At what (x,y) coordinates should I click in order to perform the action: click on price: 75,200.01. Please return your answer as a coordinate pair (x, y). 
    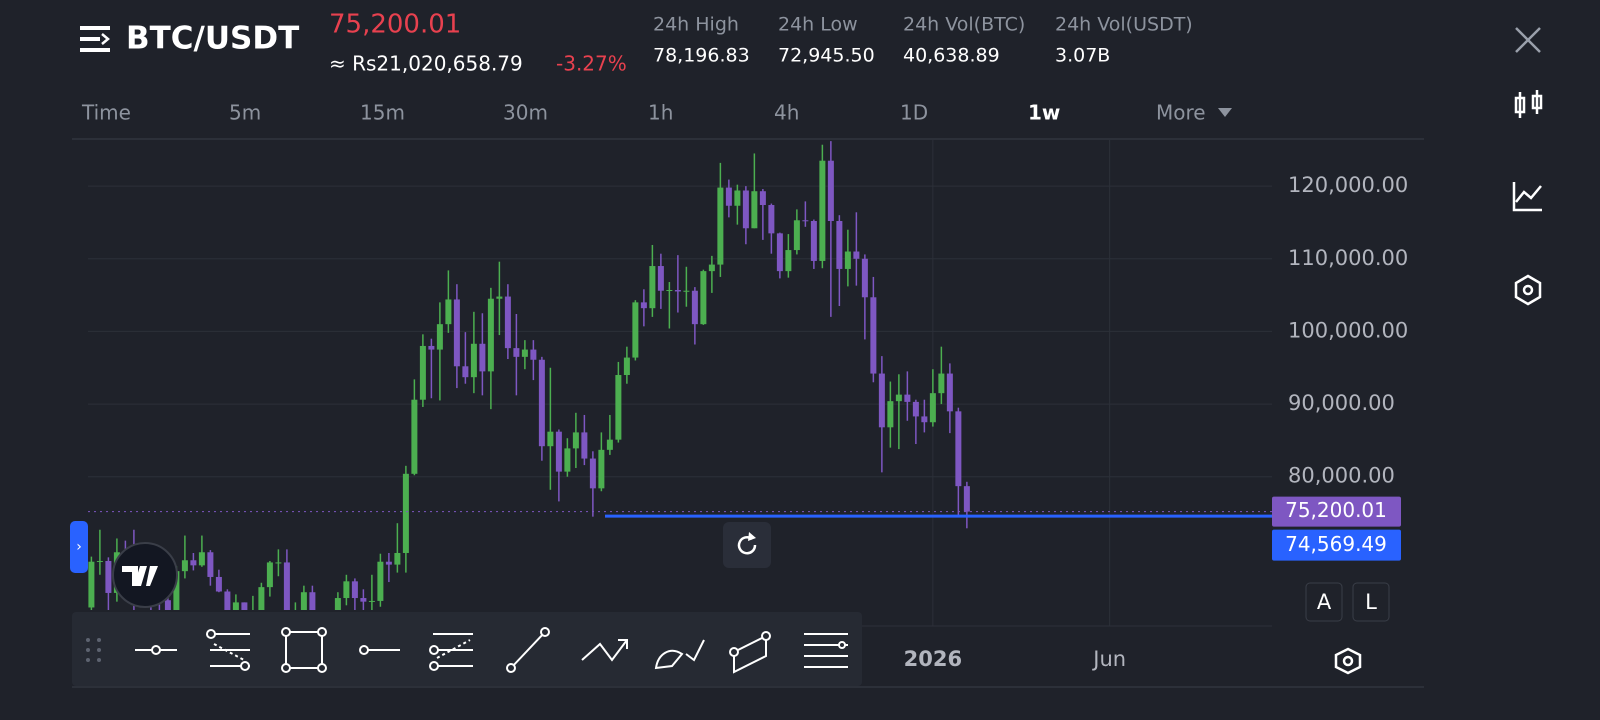
    Looking at the image, I should click on (395, 25).